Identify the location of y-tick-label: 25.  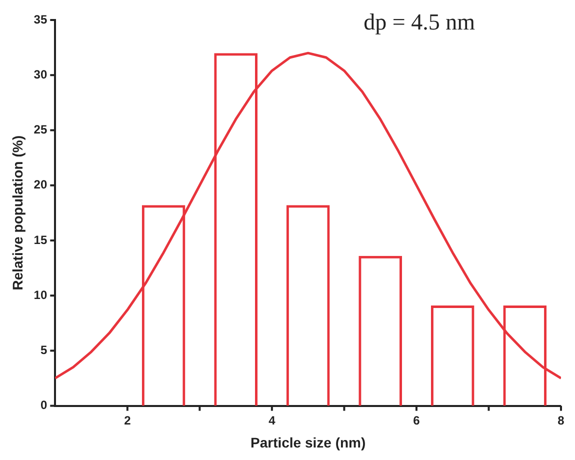
(41, 129).